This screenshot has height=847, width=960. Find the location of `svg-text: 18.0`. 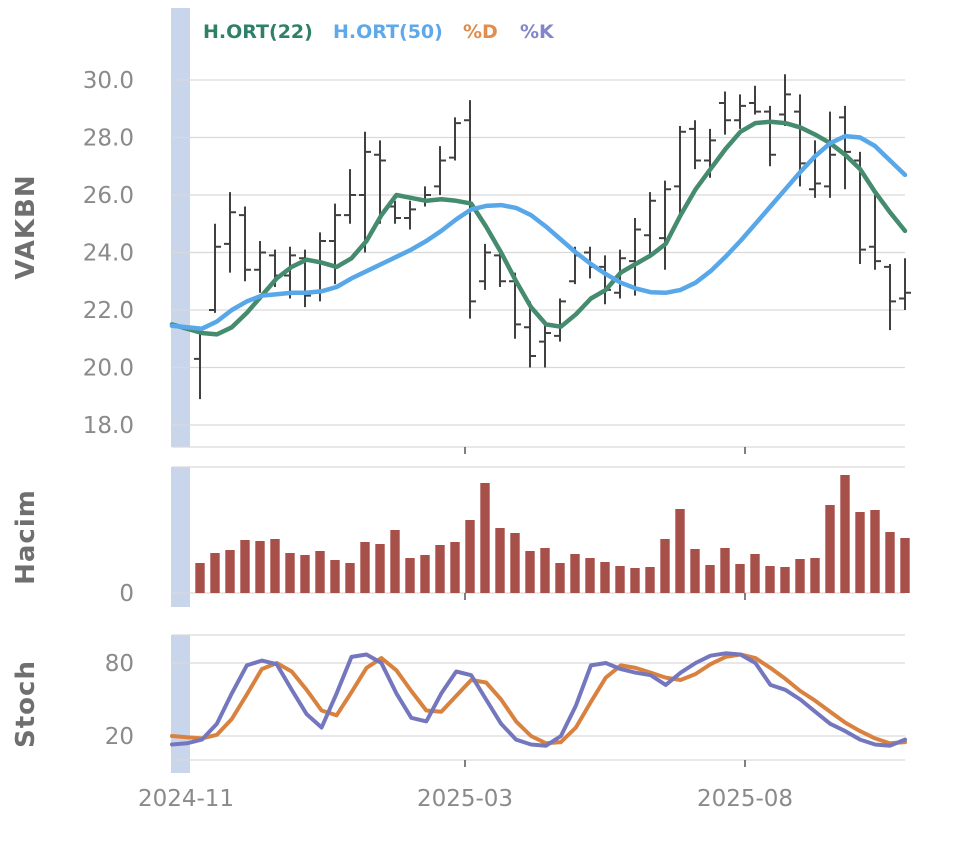

svg-text: 18.0 is located at coordinates (108, 426).